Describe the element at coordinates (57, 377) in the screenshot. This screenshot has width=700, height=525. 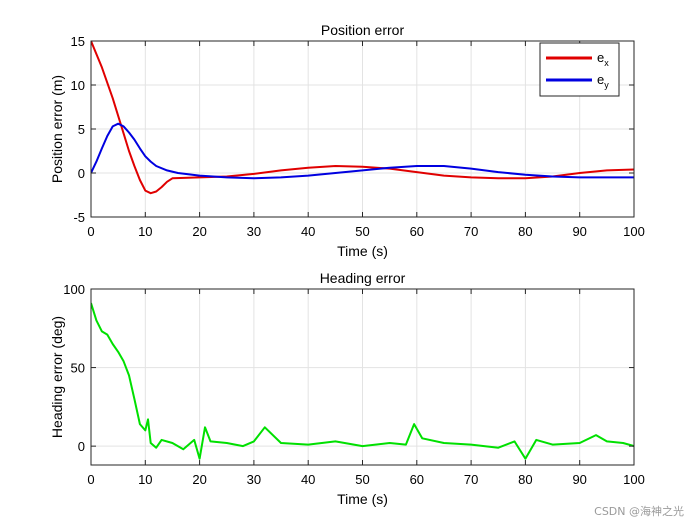
I see `y-axis-label: Heading error (deg)` at that location.